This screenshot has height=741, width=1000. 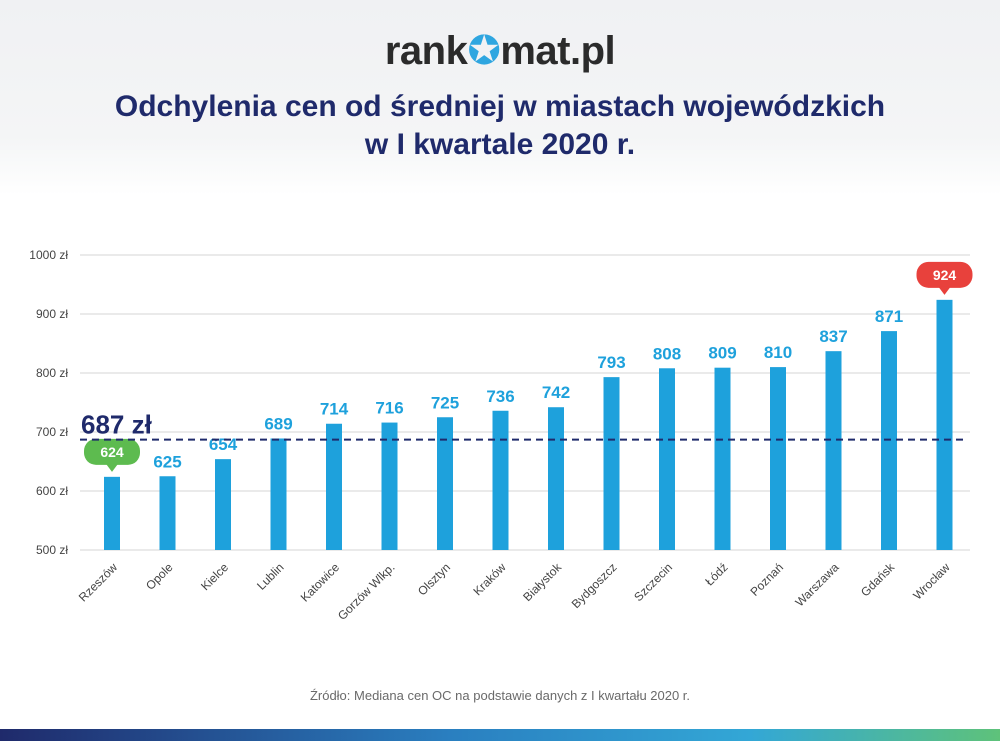 I want to click on value-label: 742, so click(x=556, y=392).